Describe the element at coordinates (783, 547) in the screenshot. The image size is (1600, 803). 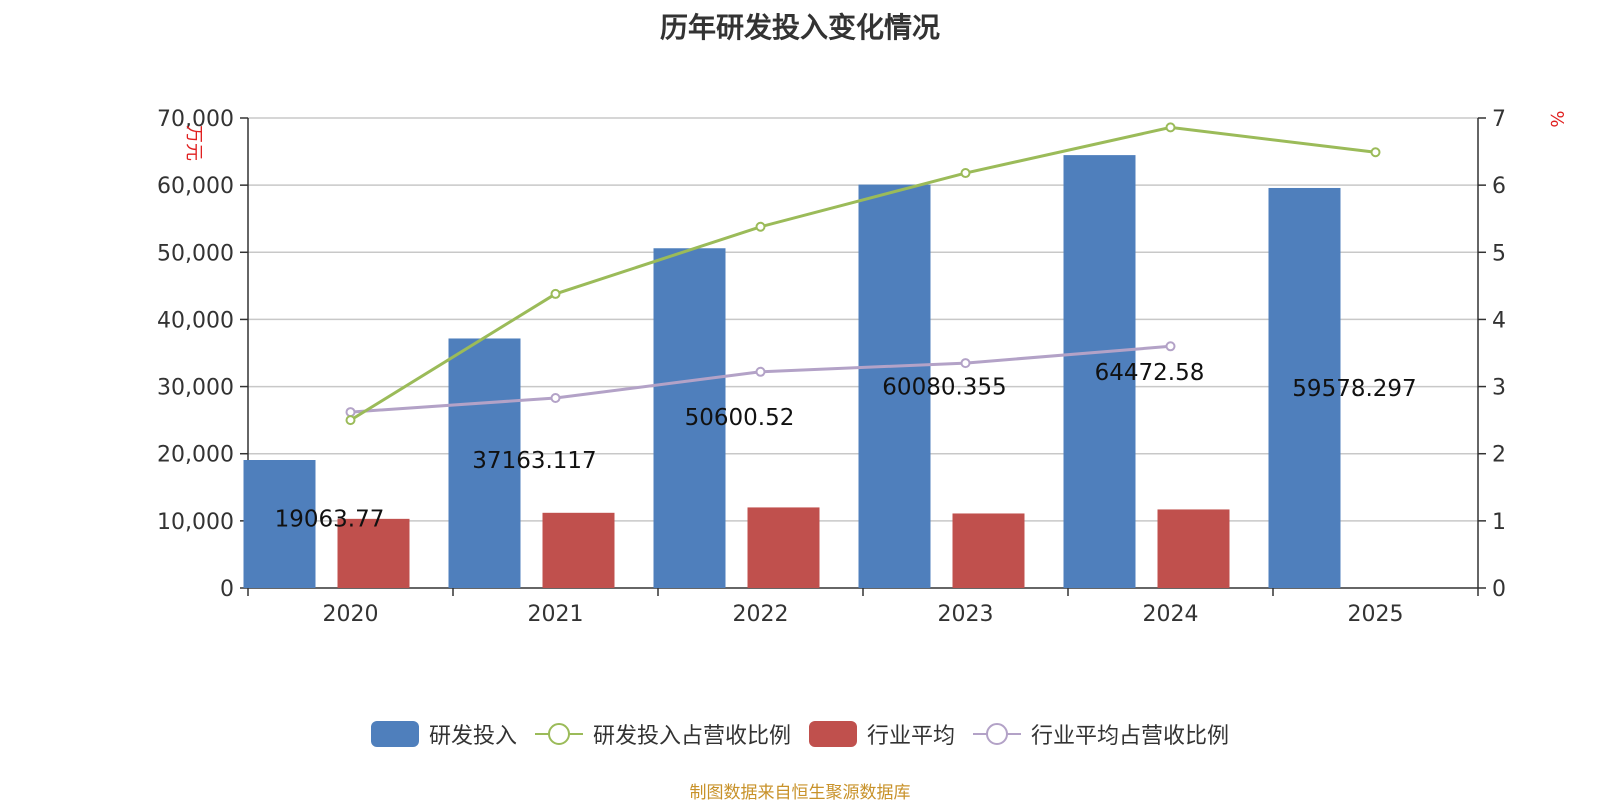
I see `bar-industry-2022` at that location.